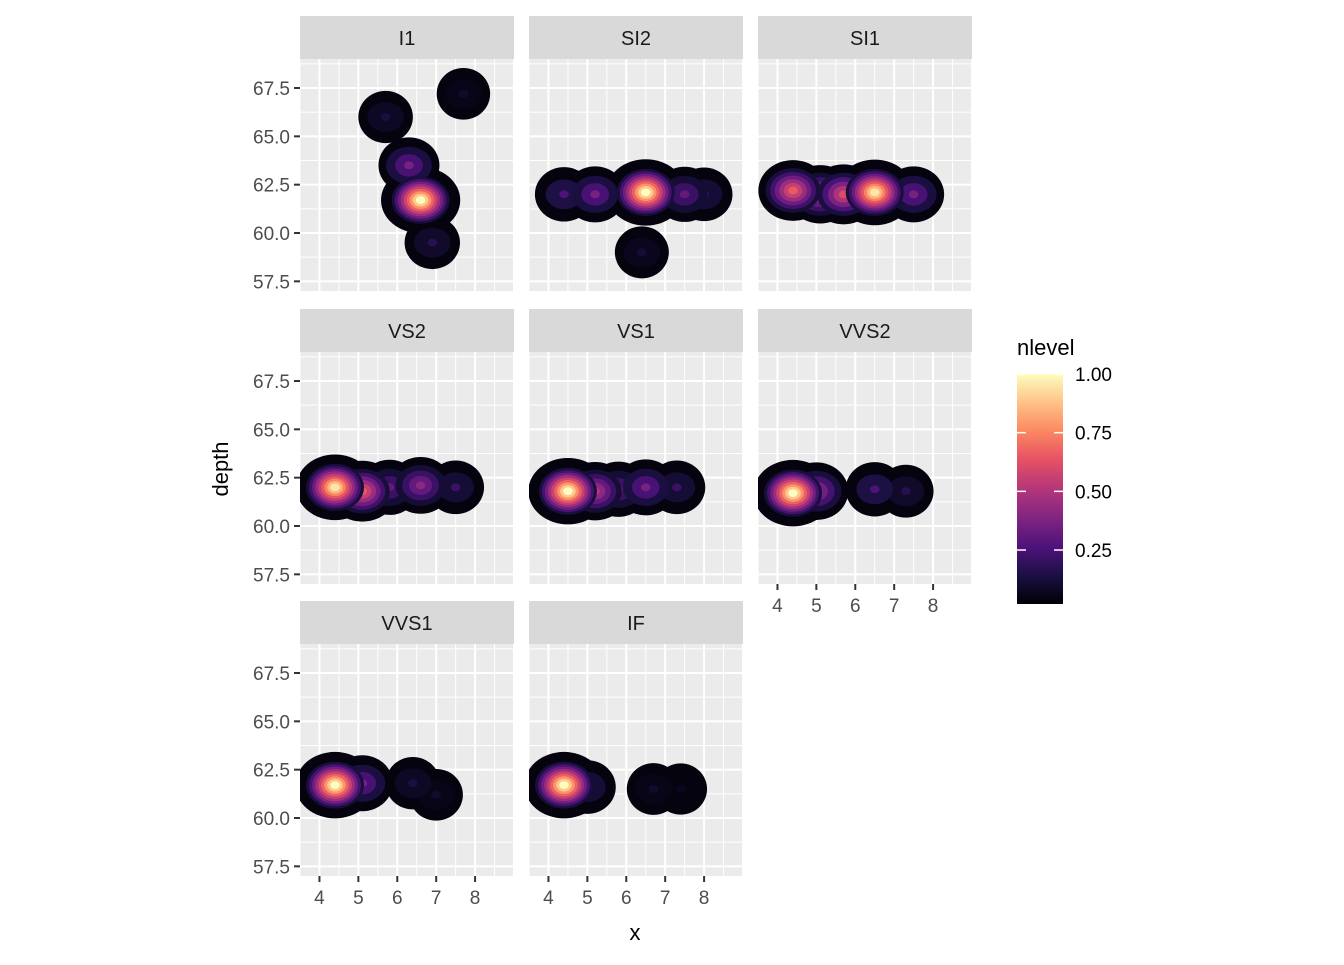 Image resolution: width=1344 pixels, height=965 pixels. I want to click on y-axis-label: depth, so click(220, 468).